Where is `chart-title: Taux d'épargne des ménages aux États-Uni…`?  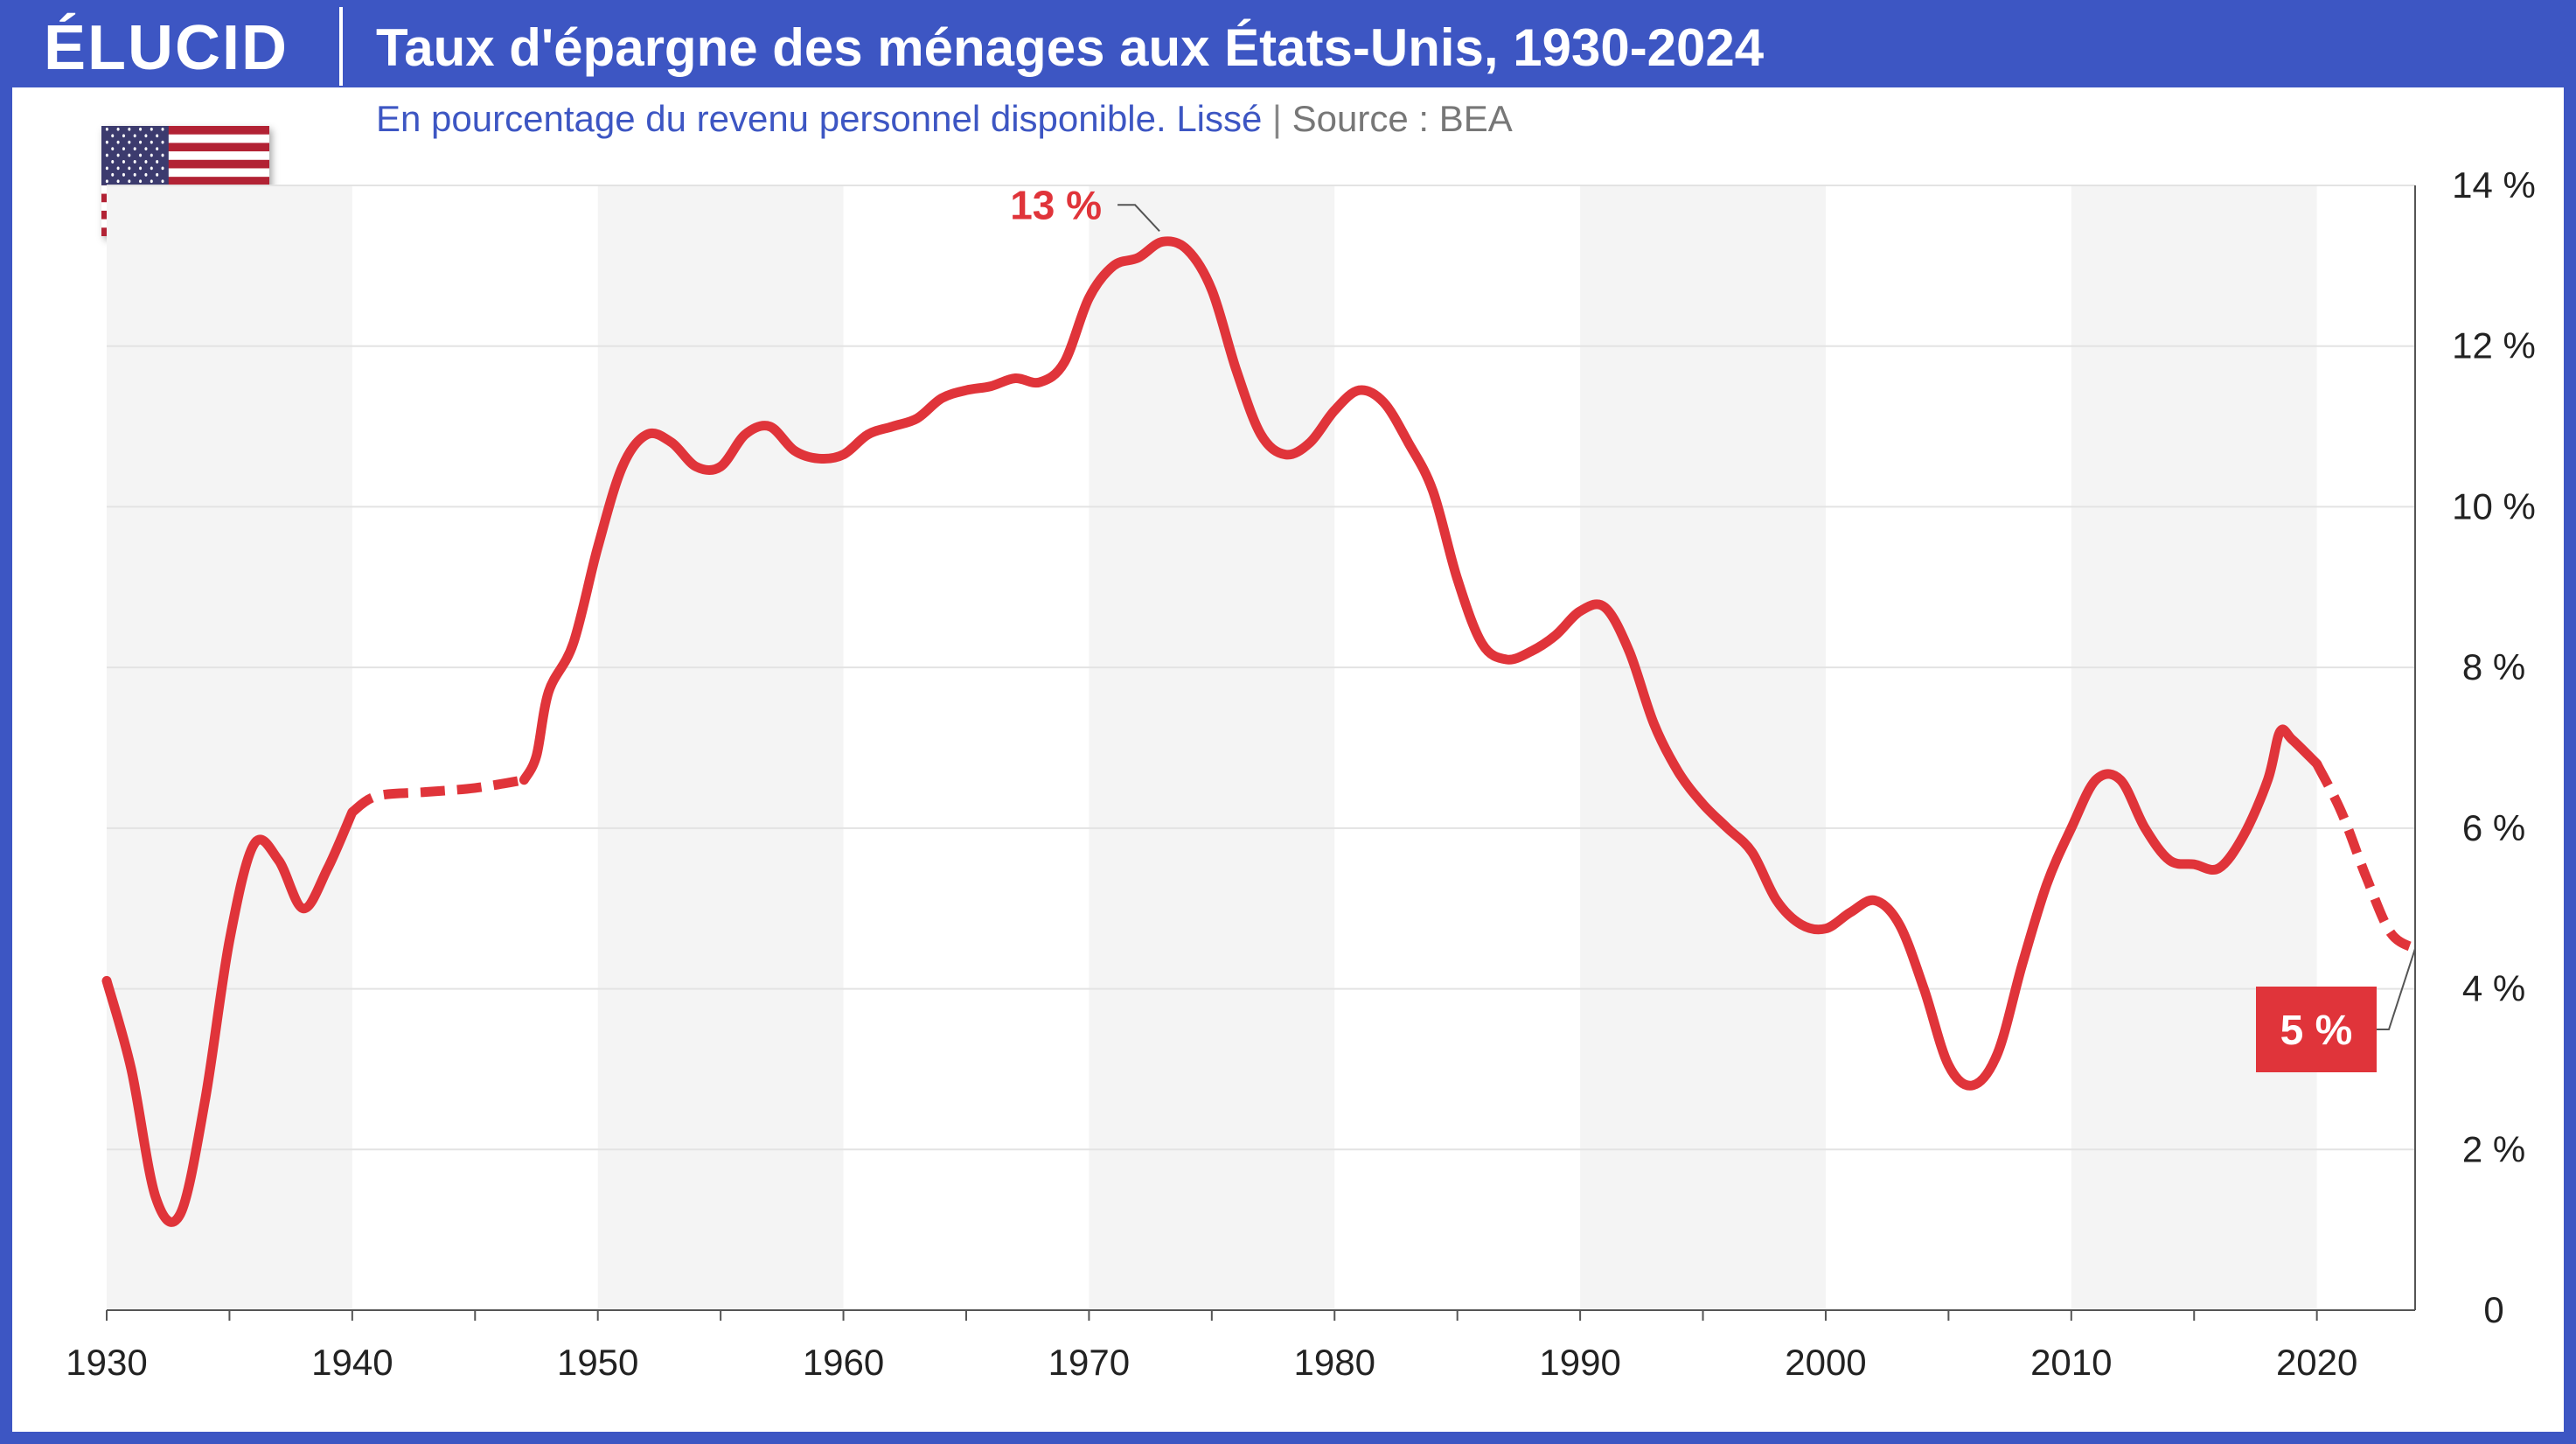
chart-title: Taux d'épargne des ménages aux États-Uni… is located at coordinates (1070, 47).